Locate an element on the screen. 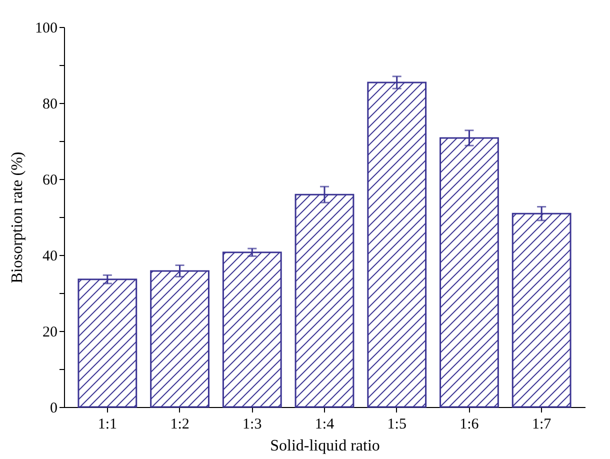 Image resolution: width=610 pixels, height=459 pixels. y-axis-title: Biosorption rate (%) is located at coordinates (17, 218).